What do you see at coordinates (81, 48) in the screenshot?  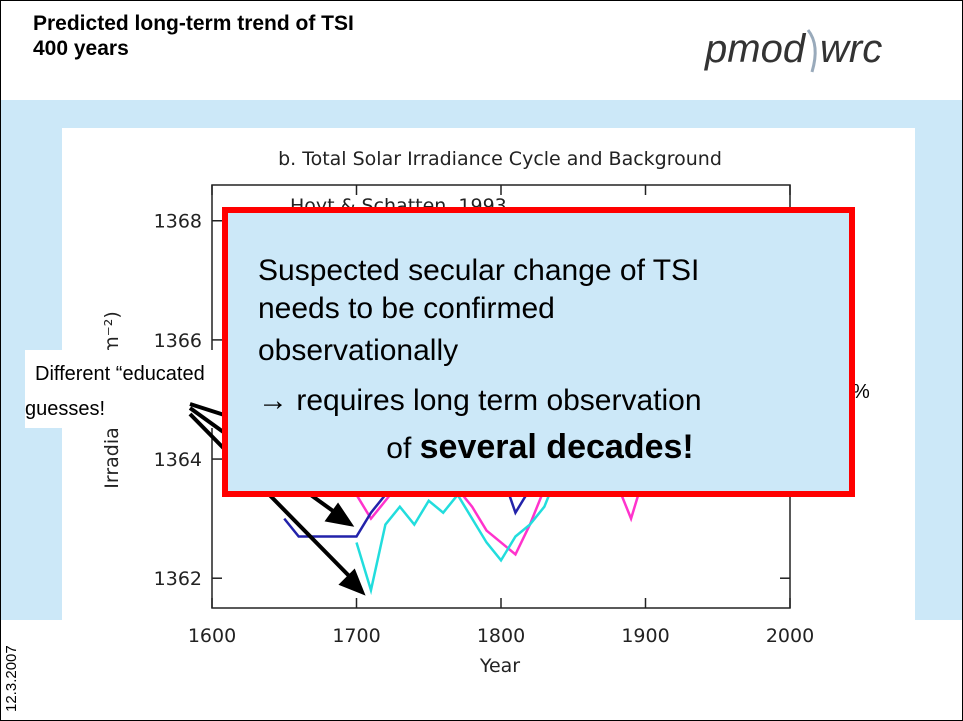 I see `title-line: 400 years` at bounding box center [81, 48].